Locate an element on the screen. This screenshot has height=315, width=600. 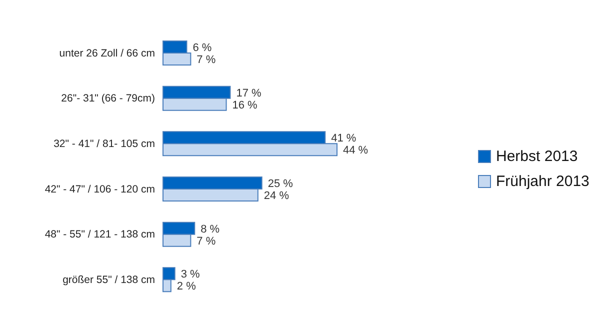
data-label: 16 % is located at coordinates (245, 105).